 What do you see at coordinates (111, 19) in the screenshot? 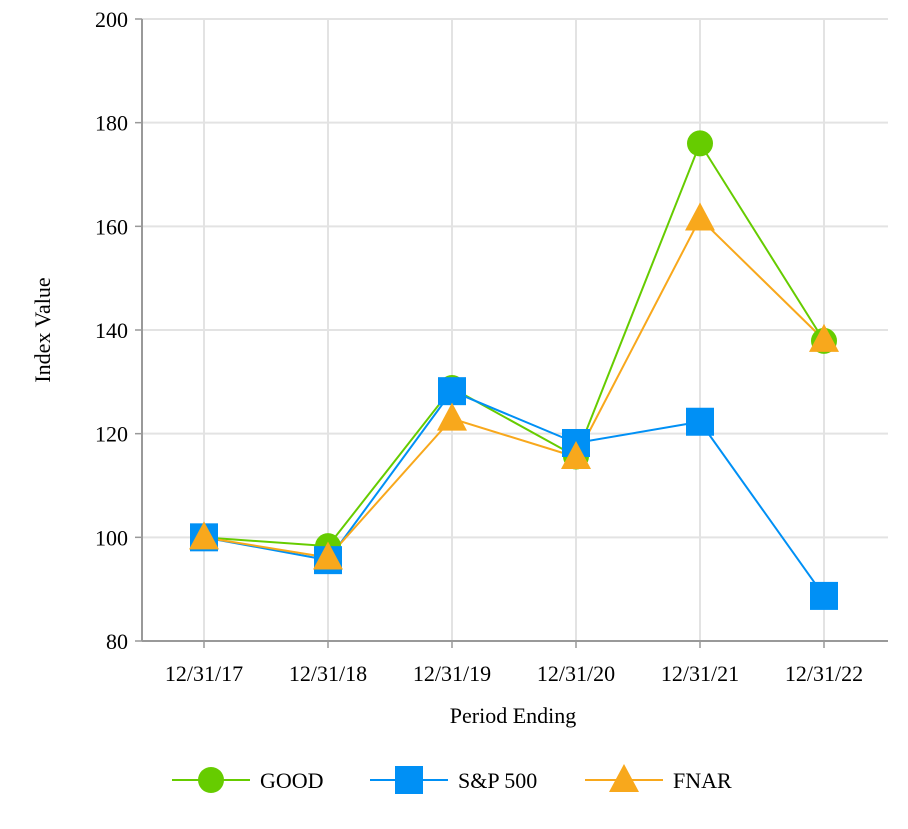
I see `y-tick-label: 200` at bounding box center [111, 19].